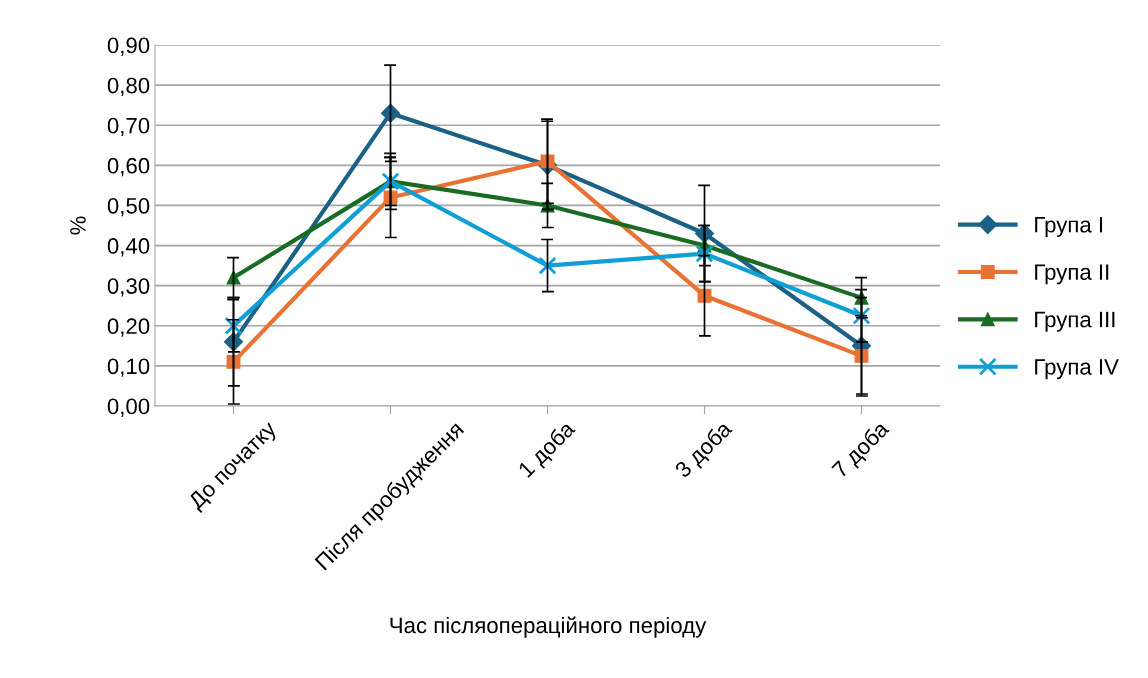 This screenshot has width=1148, height=678. What do you see at coordinates (128, 46) in the screenshot?
I see `y-tick-label: 0,90` at bounding box center [128, 46].